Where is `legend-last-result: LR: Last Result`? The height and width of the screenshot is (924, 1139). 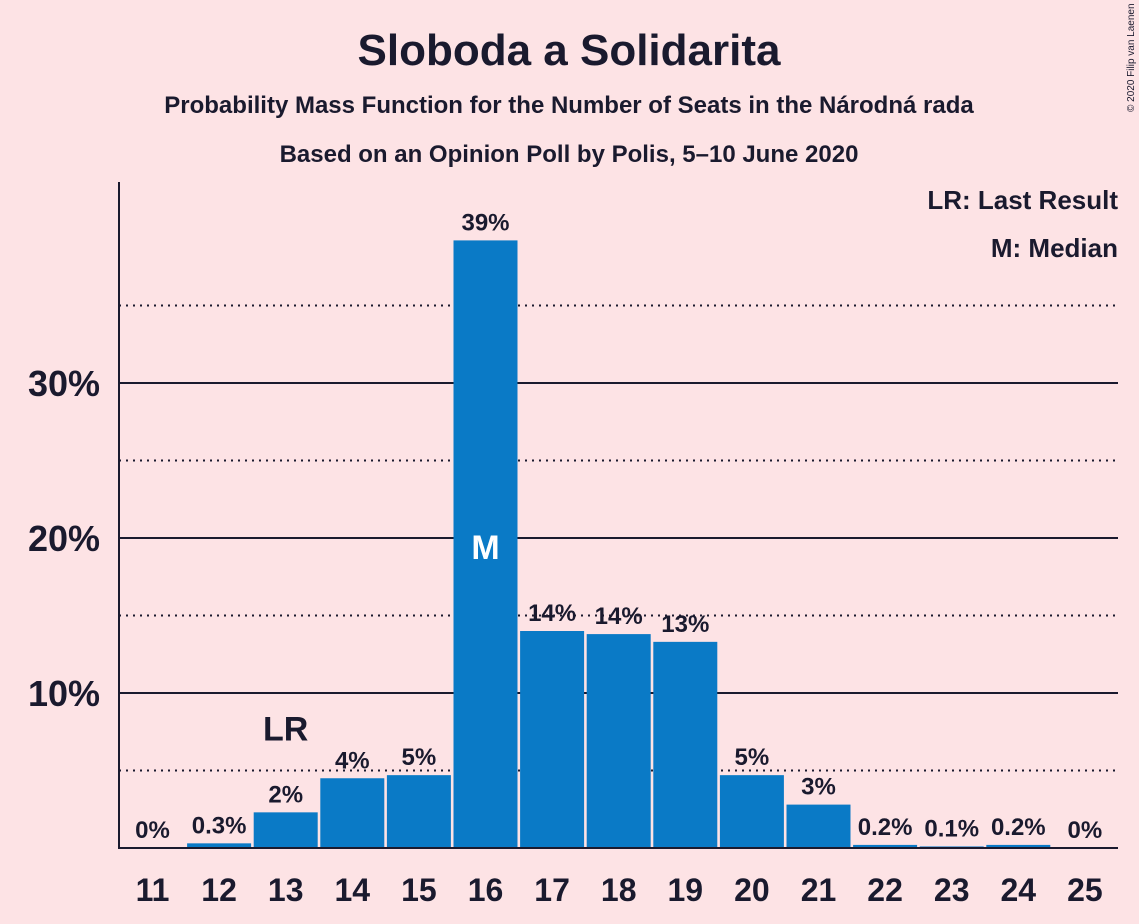
legend-last-result: LR: Last Result is located at coordinates (1022, 200).